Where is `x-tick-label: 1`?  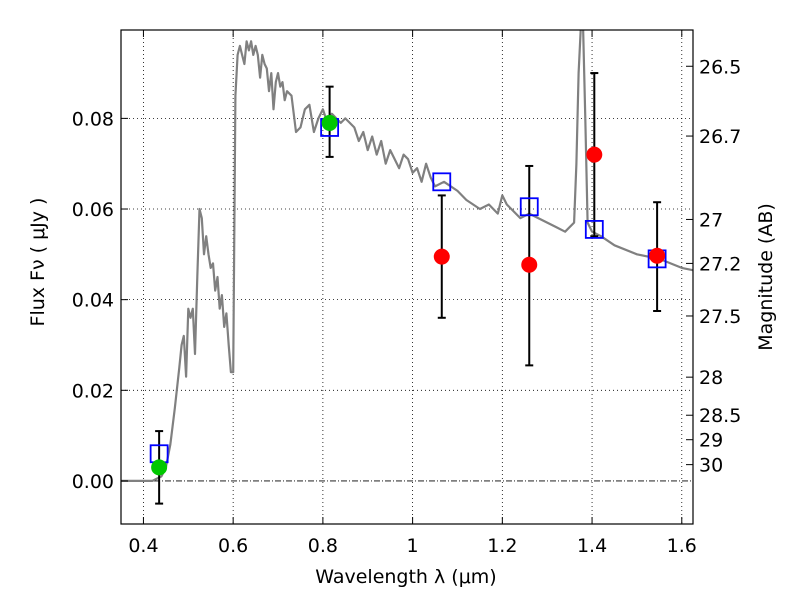
x-tick-label: 1 is located at coordinates (413, 546).